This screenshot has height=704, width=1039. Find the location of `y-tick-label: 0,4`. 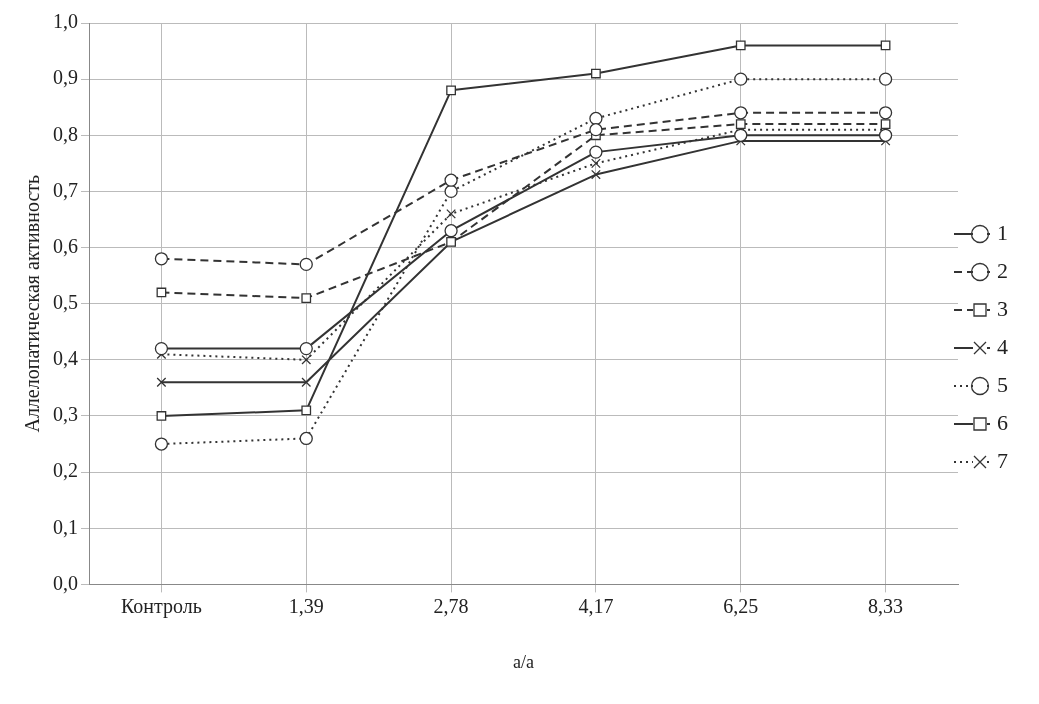

y-tick-label: 0,4 is located at coordinates (65, 358).